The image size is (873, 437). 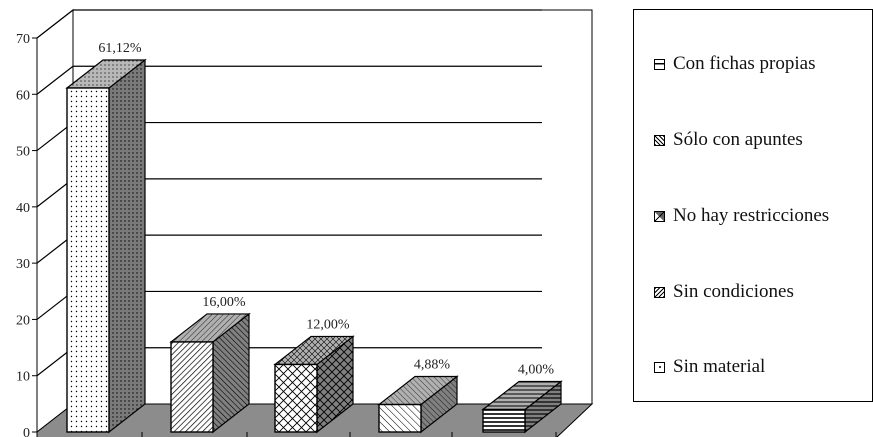 What do you see at coordinates (536, 369) in the screenshot?
I see `data-label: 4,00%` at bounding box center [536, 369].